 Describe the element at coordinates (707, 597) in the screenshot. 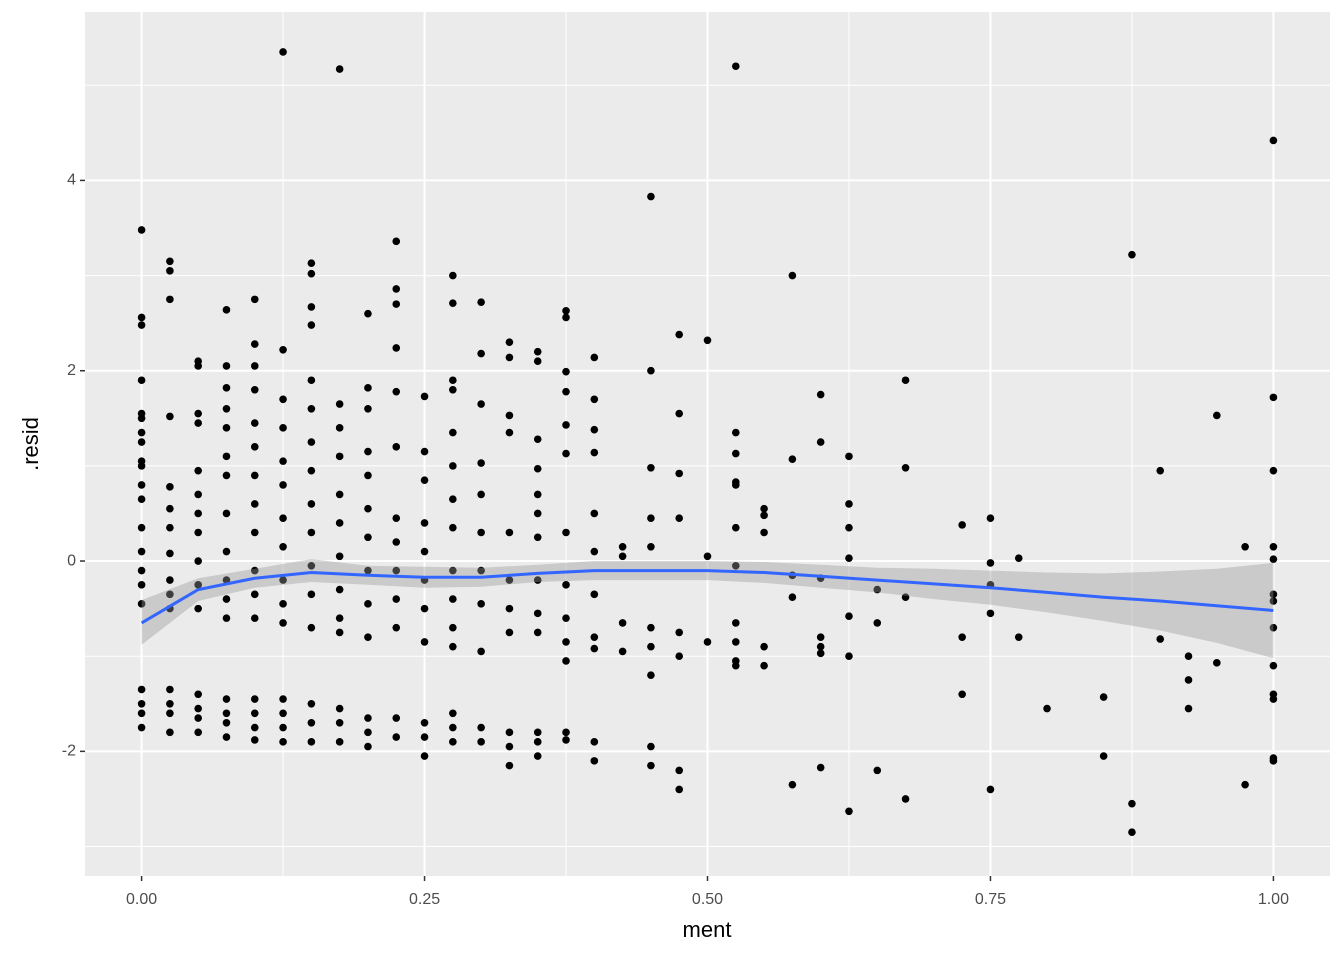

I see `smooth-line` at that location.